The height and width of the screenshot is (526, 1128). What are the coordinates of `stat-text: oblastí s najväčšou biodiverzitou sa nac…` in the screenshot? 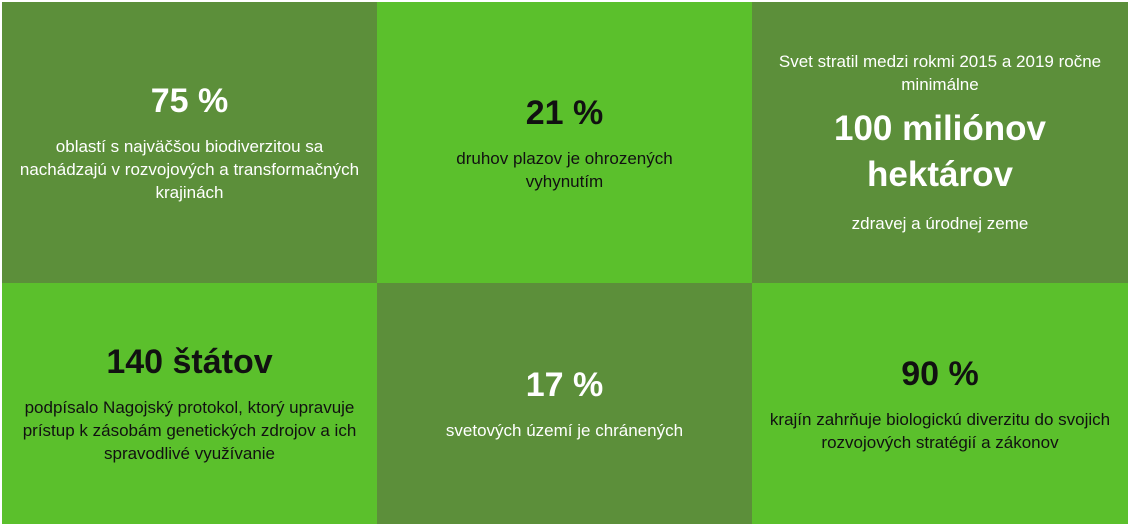 It's located at (189, 169).